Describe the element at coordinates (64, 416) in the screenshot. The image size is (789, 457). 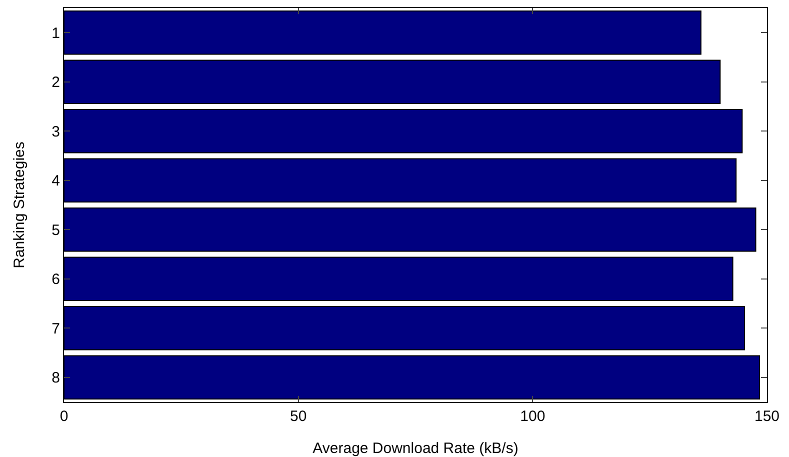
I see `x-tick-label: 0` at that location.